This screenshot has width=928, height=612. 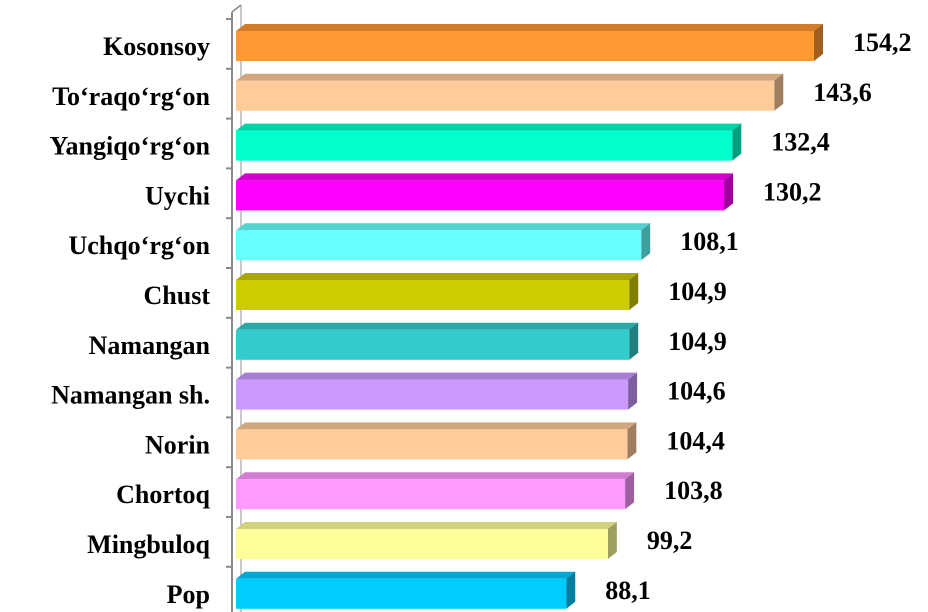 What do you see at coordinates (177, 195) in the screenshot?
I see `category-label: Uychi` at bounding box center [177, 195].